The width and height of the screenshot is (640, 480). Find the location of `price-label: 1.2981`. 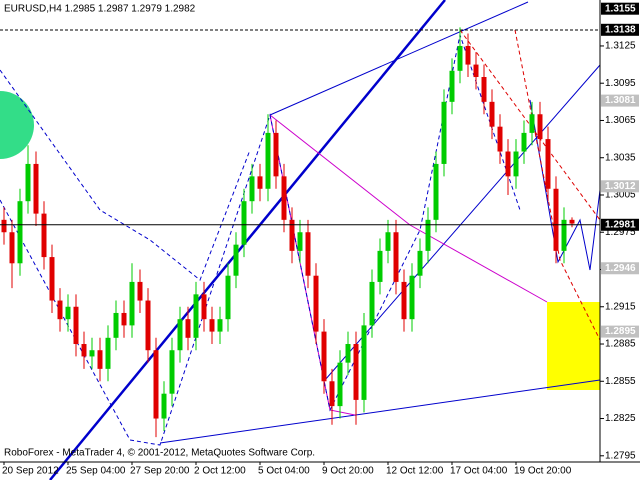

price-label: 1.2981 is located at coordinates (620, 224).